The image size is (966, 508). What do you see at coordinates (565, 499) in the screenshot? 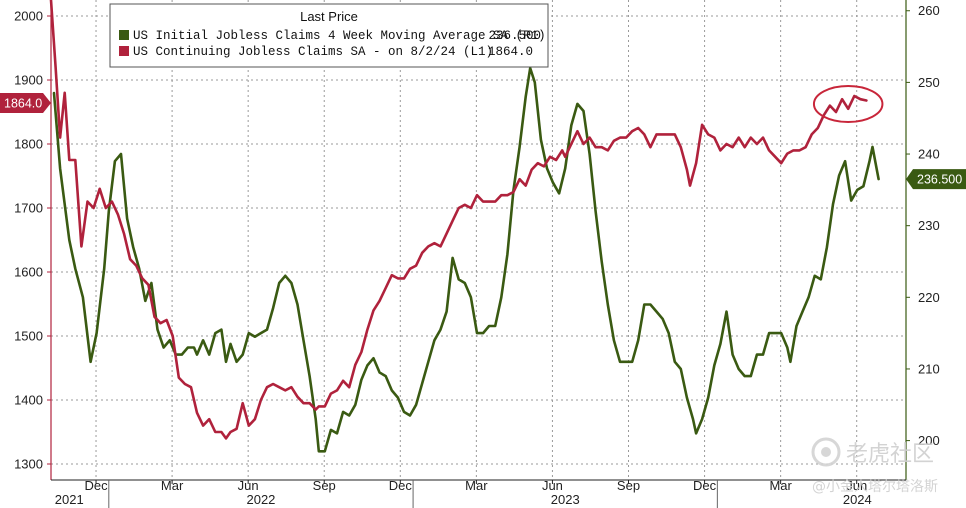
I see `x-year-label: 2023` at bounding box center [565, 499].